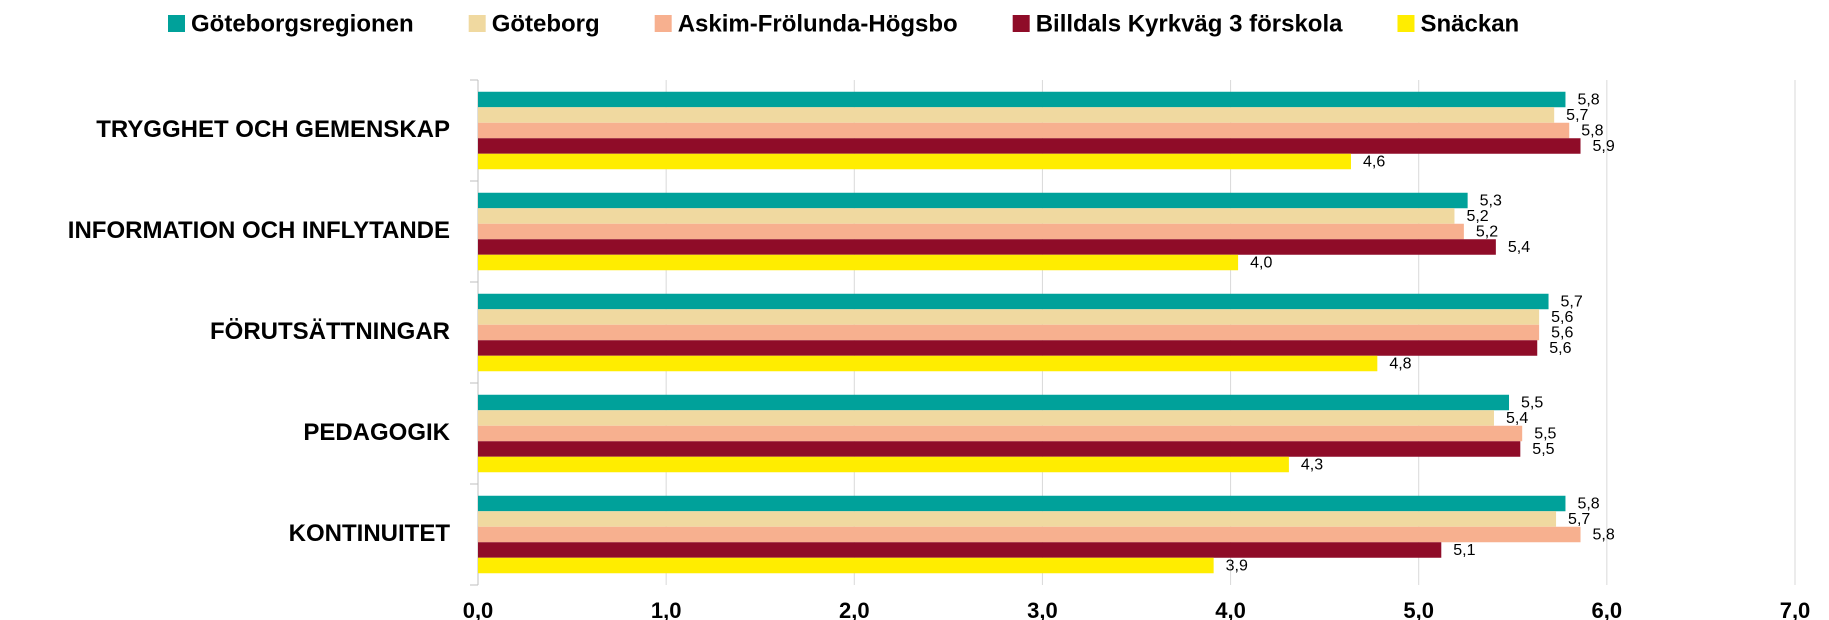 This screenshot has height=620, width=1829. Describe the element at coordinates (273, 129) in the screenshot. I see `category-label: TRYGGHET OCH GEMENSKAP` at that location.